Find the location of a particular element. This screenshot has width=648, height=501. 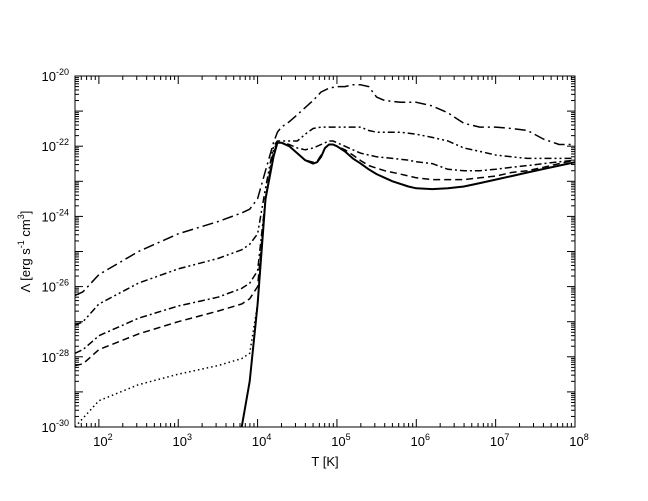

y-axis-label-exp2: 3 is located at coordinates (21, 216).